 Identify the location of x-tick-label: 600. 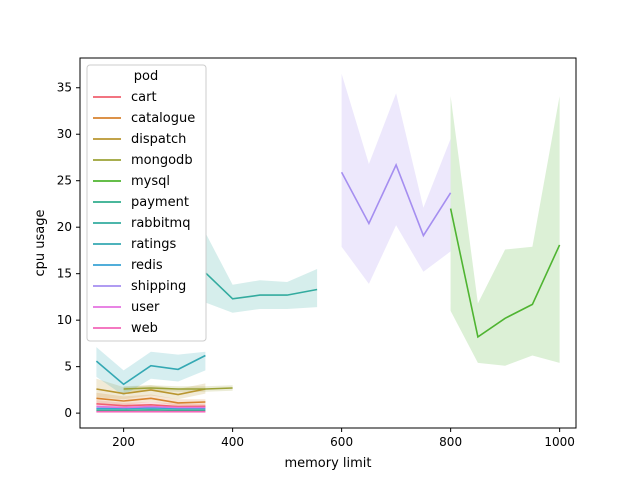
(341, 442).